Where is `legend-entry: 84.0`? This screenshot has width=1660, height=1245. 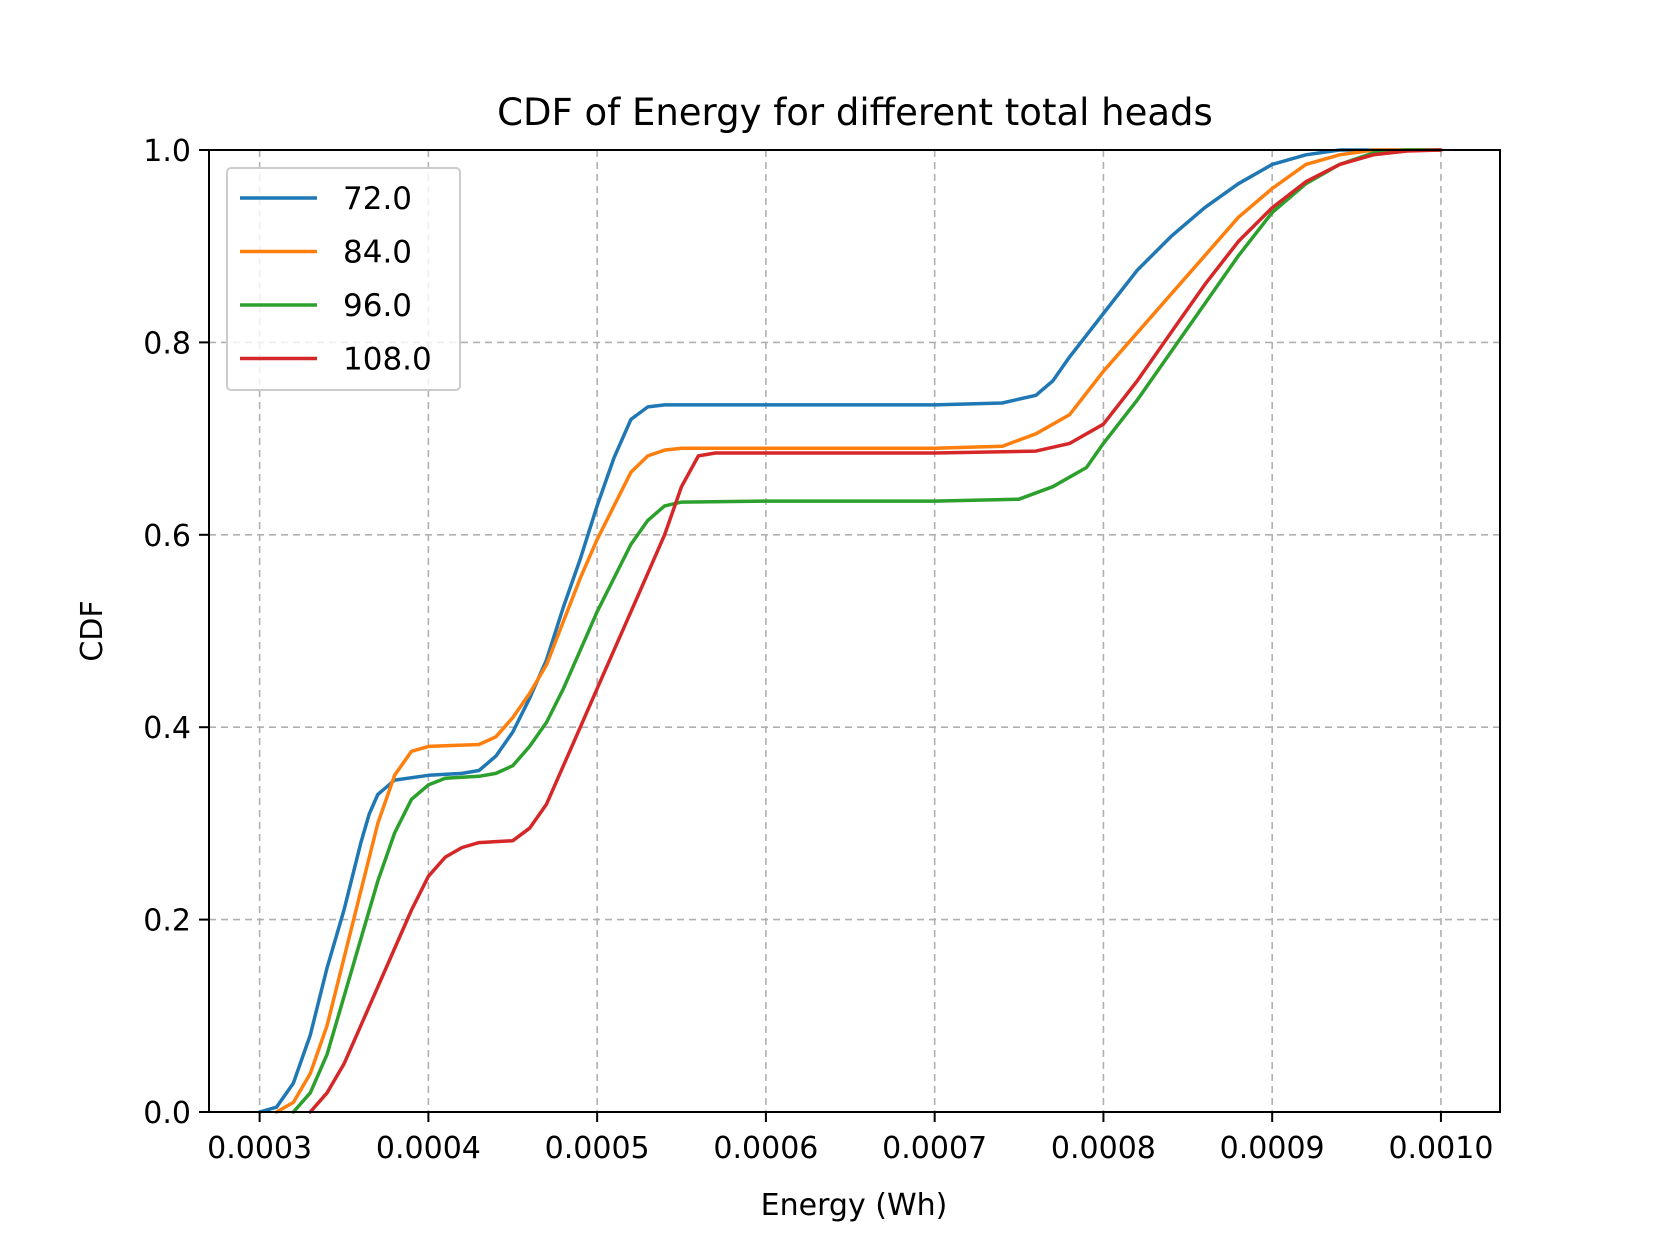
legend-entry: 84.0 is located at coordinates (377, 253).